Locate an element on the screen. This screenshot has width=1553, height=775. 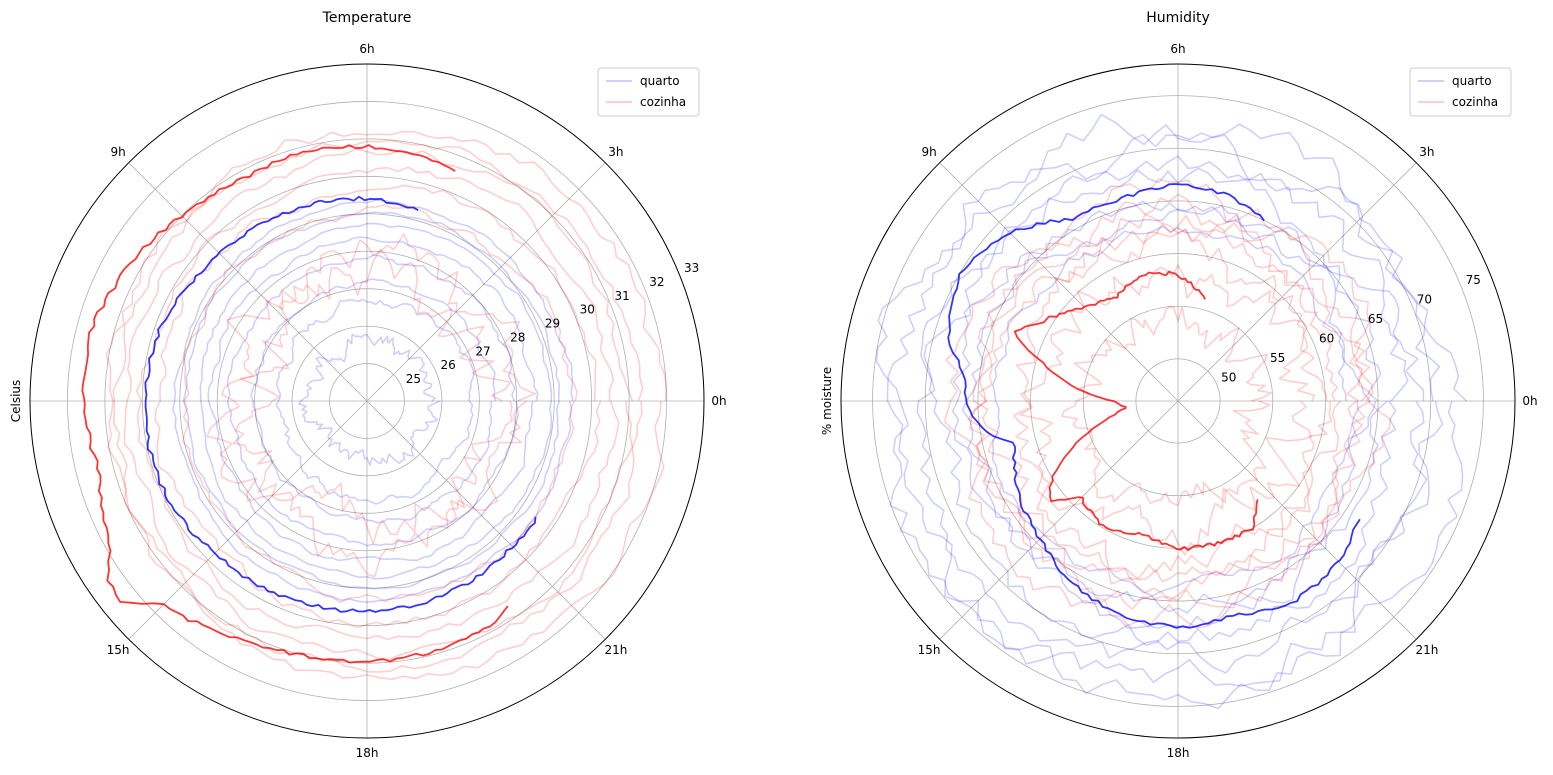
r-tick-label: 33 is located at coordinates (691, 268).